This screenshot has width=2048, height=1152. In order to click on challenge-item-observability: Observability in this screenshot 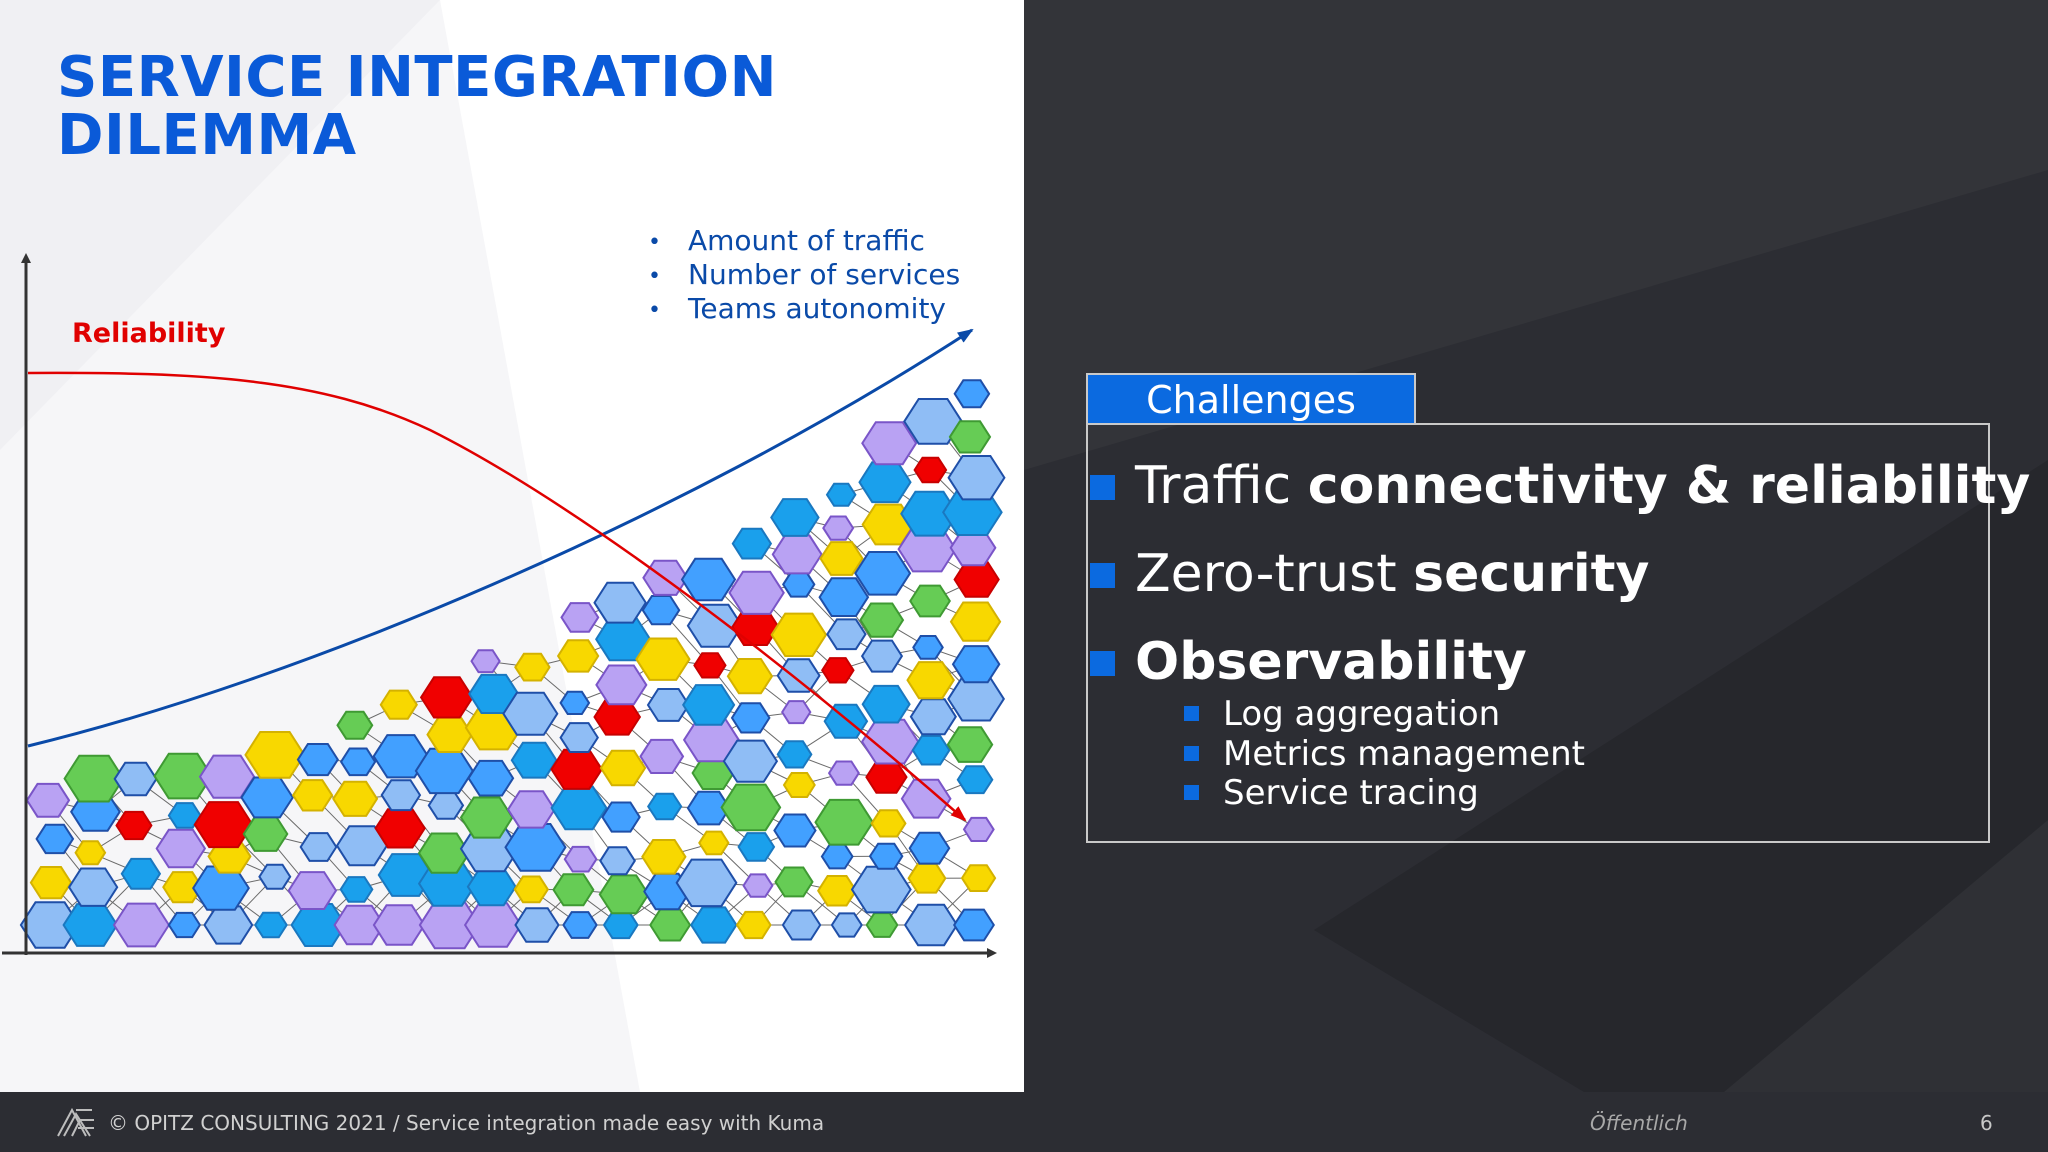, I will do `click(1308, 662)`.